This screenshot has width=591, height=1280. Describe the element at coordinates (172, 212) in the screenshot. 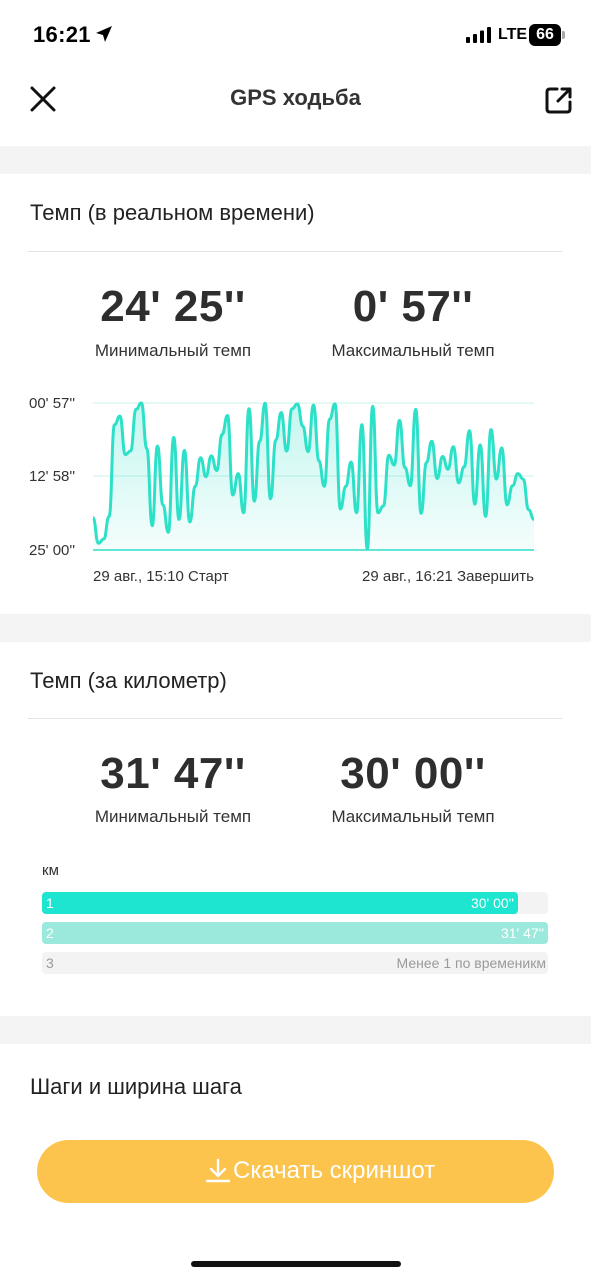

I see `realtime-pace-title: Темп (в реальном времени)` at that location.